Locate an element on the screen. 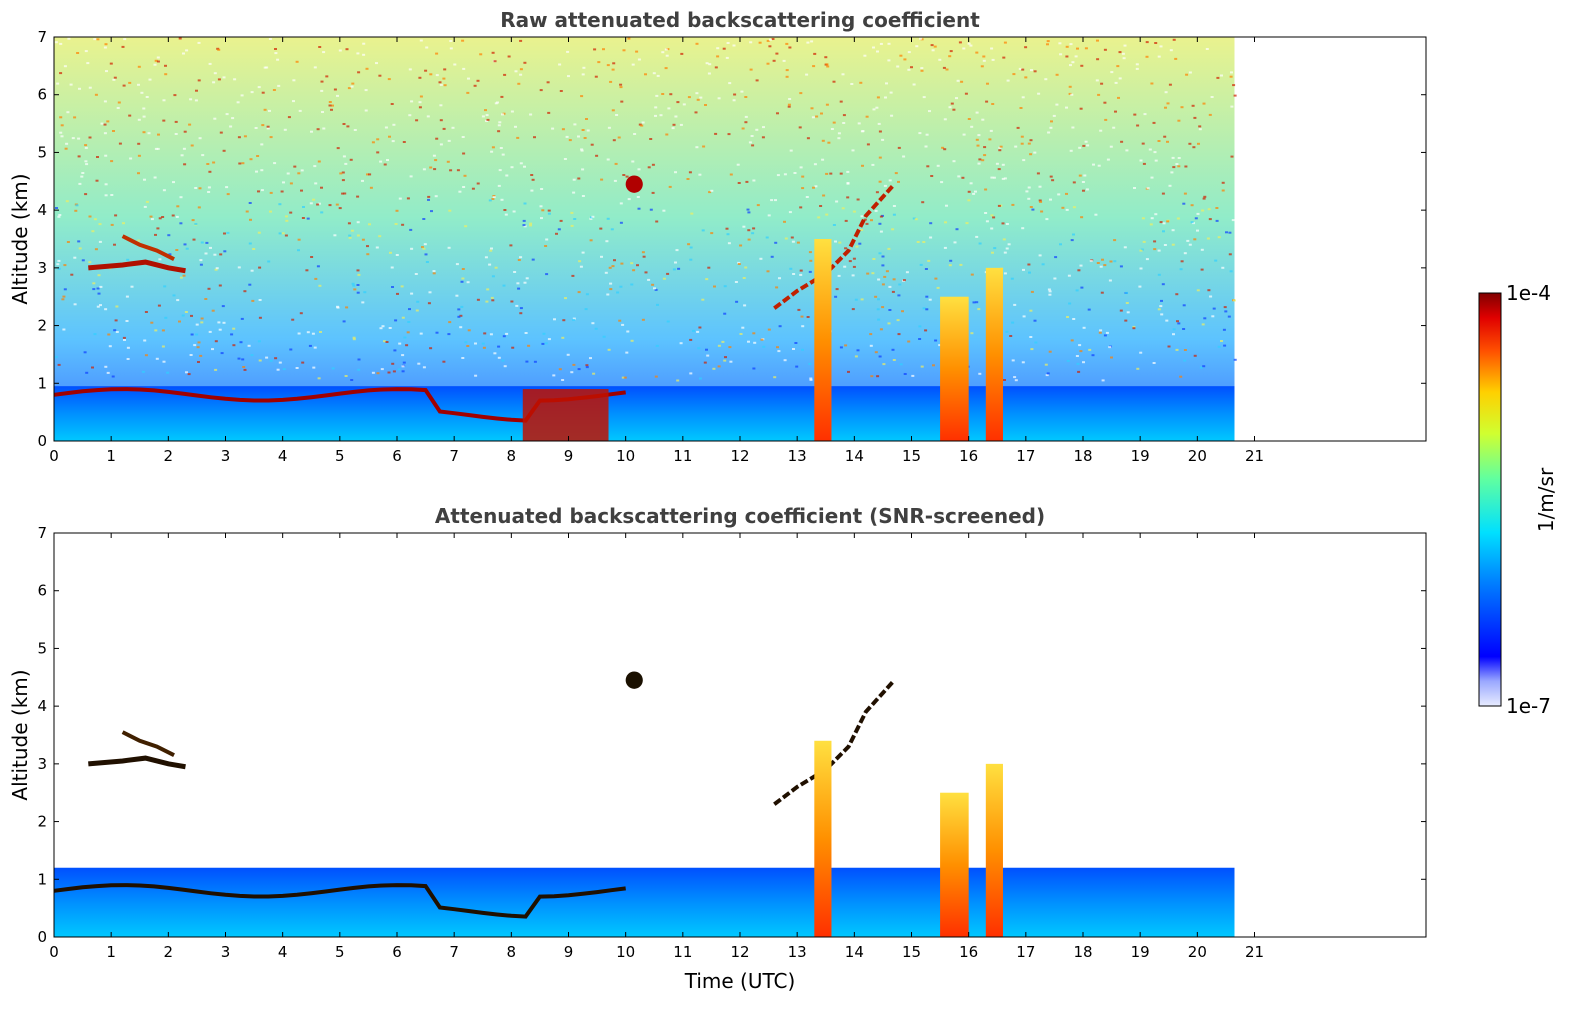  dense-aerosol is located at coordinates (565, 415).